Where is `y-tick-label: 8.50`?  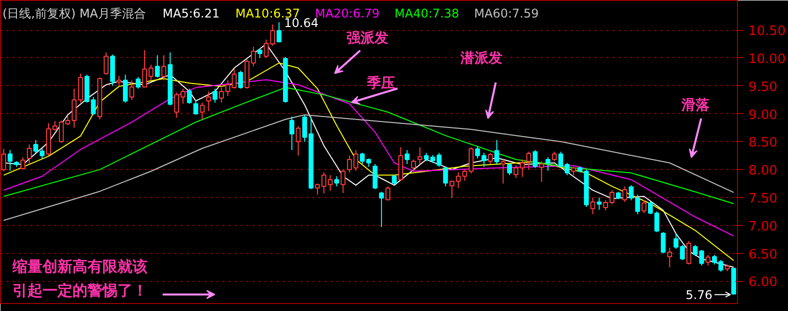
y-tick-label: 8.50 is located at coordinates (763, 143).